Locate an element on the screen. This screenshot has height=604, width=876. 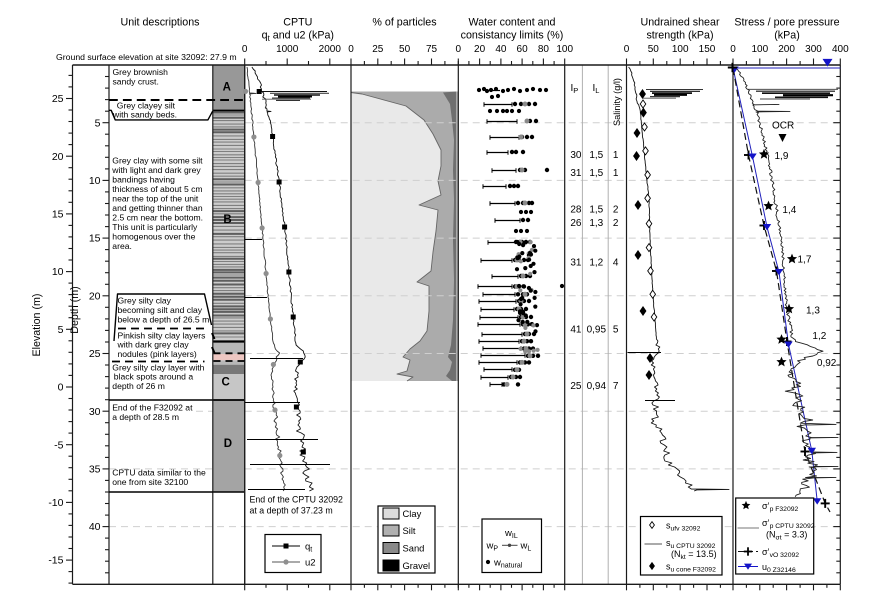
svg-text: Clay is located at coordinates (412, 513).